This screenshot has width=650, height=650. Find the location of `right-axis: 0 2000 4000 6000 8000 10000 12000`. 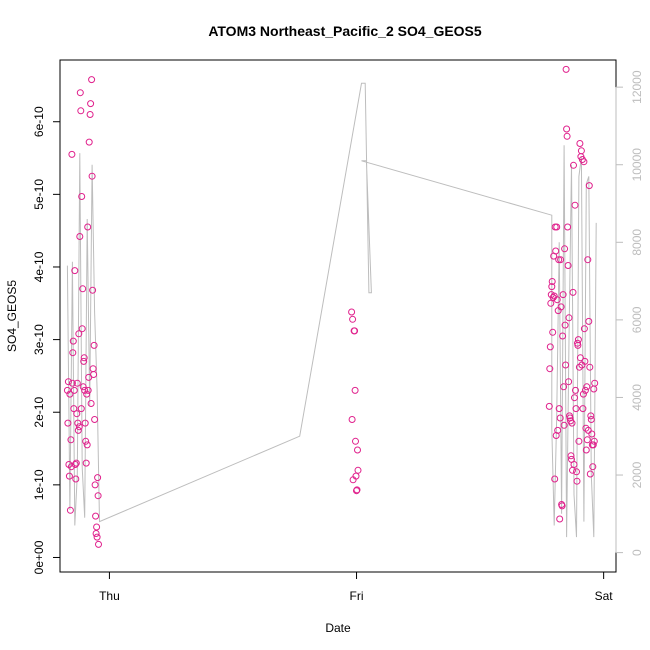

right-axis: 0 2000 4000 6000 8000 10000 12000 is located at coordinates (629, 313).